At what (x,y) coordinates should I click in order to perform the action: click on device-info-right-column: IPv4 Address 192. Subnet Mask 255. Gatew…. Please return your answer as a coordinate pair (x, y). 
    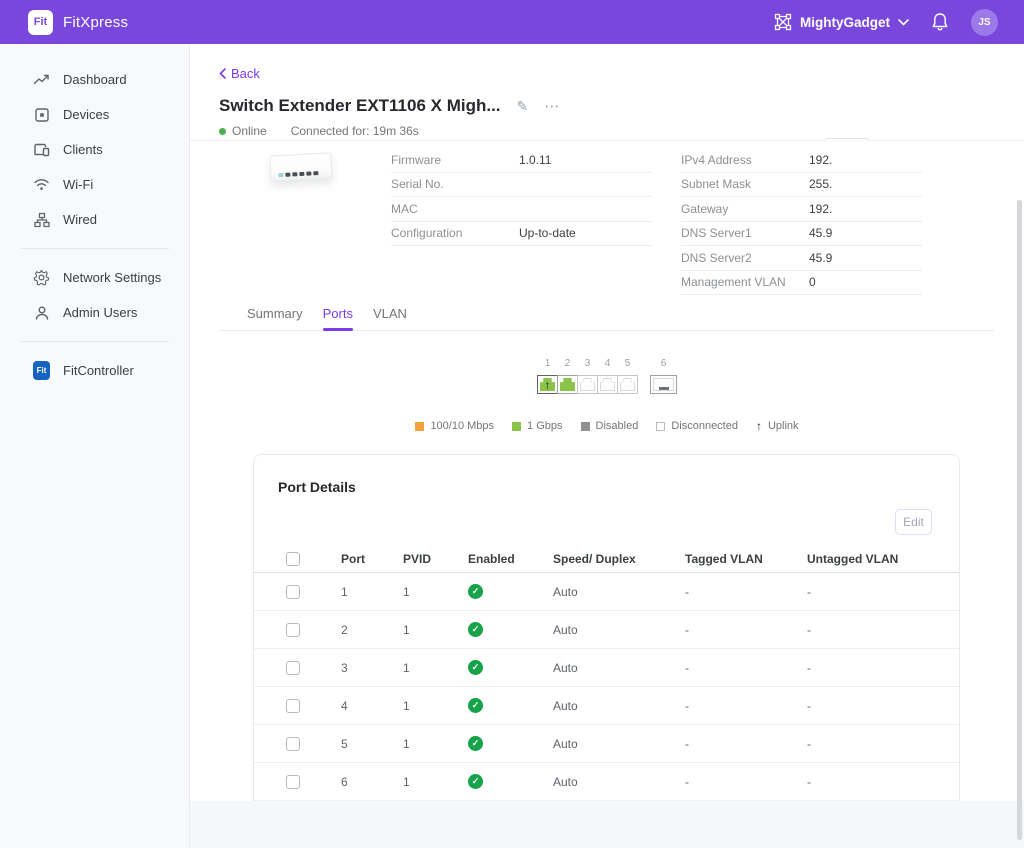
    Looking at the image, I should click on (801, 221).